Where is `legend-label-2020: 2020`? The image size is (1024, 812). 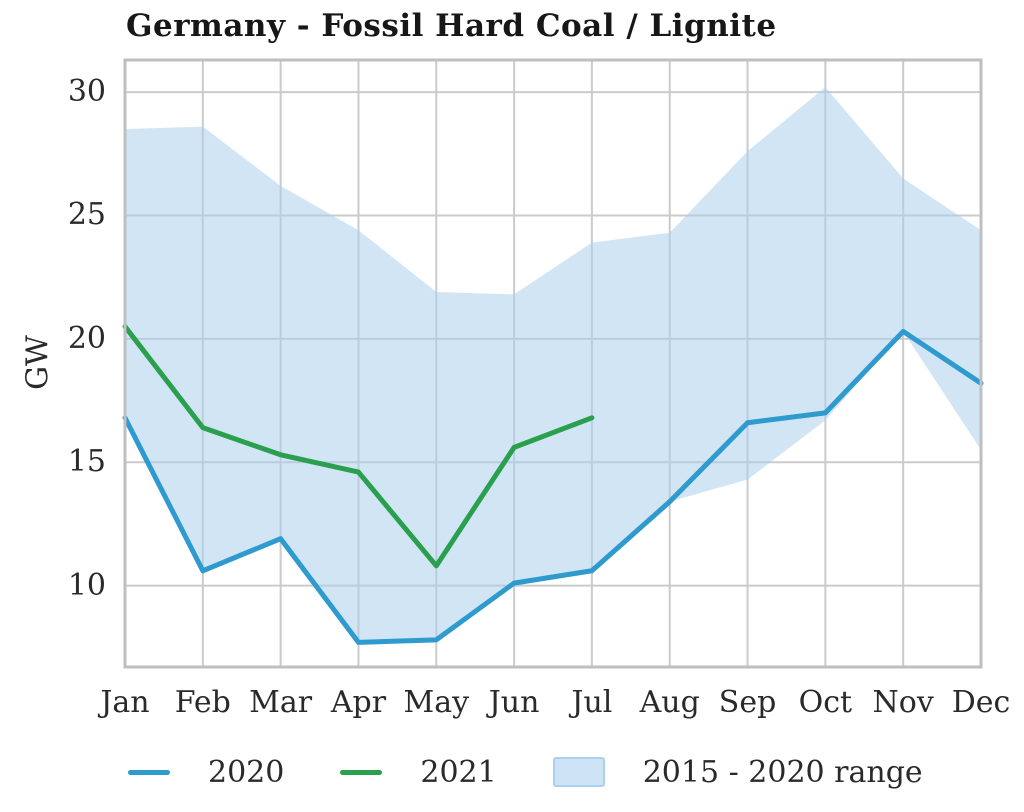
legend-label-2020: 2020 is located at coordinates (246, 772).